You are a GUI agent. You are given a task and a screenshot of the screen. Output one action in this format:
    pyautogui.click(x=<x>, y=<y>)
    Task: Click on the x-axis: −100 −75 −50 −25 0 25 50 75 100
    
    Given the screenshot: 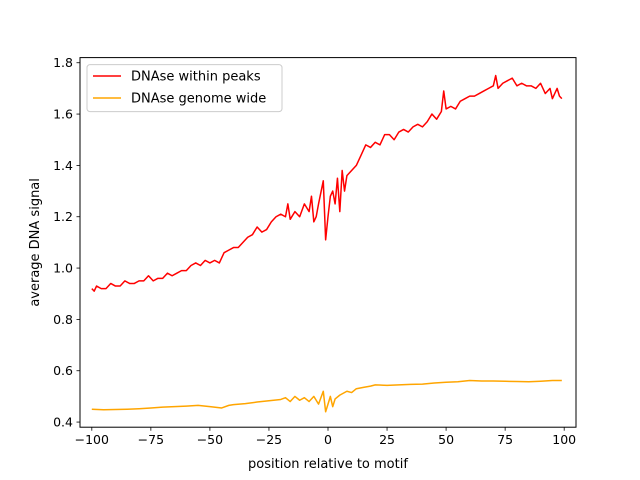 What is the action you would take?
    pyautogui.click(x=325, y=437)
    